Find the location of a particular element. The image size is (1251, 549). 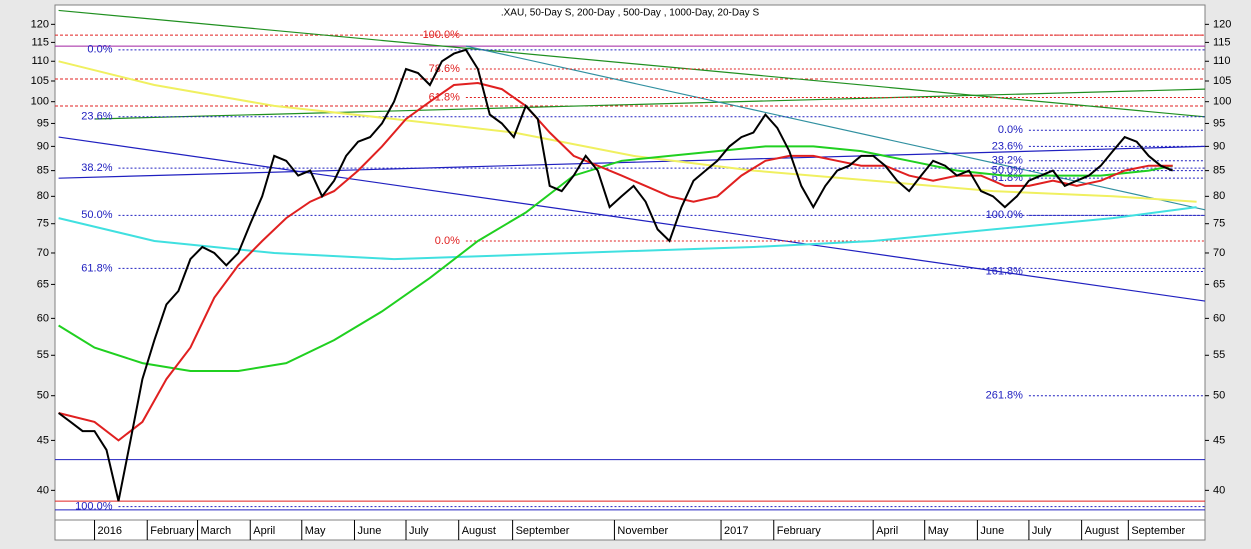

x-tick-label: March is located at coordinates (216, 531).